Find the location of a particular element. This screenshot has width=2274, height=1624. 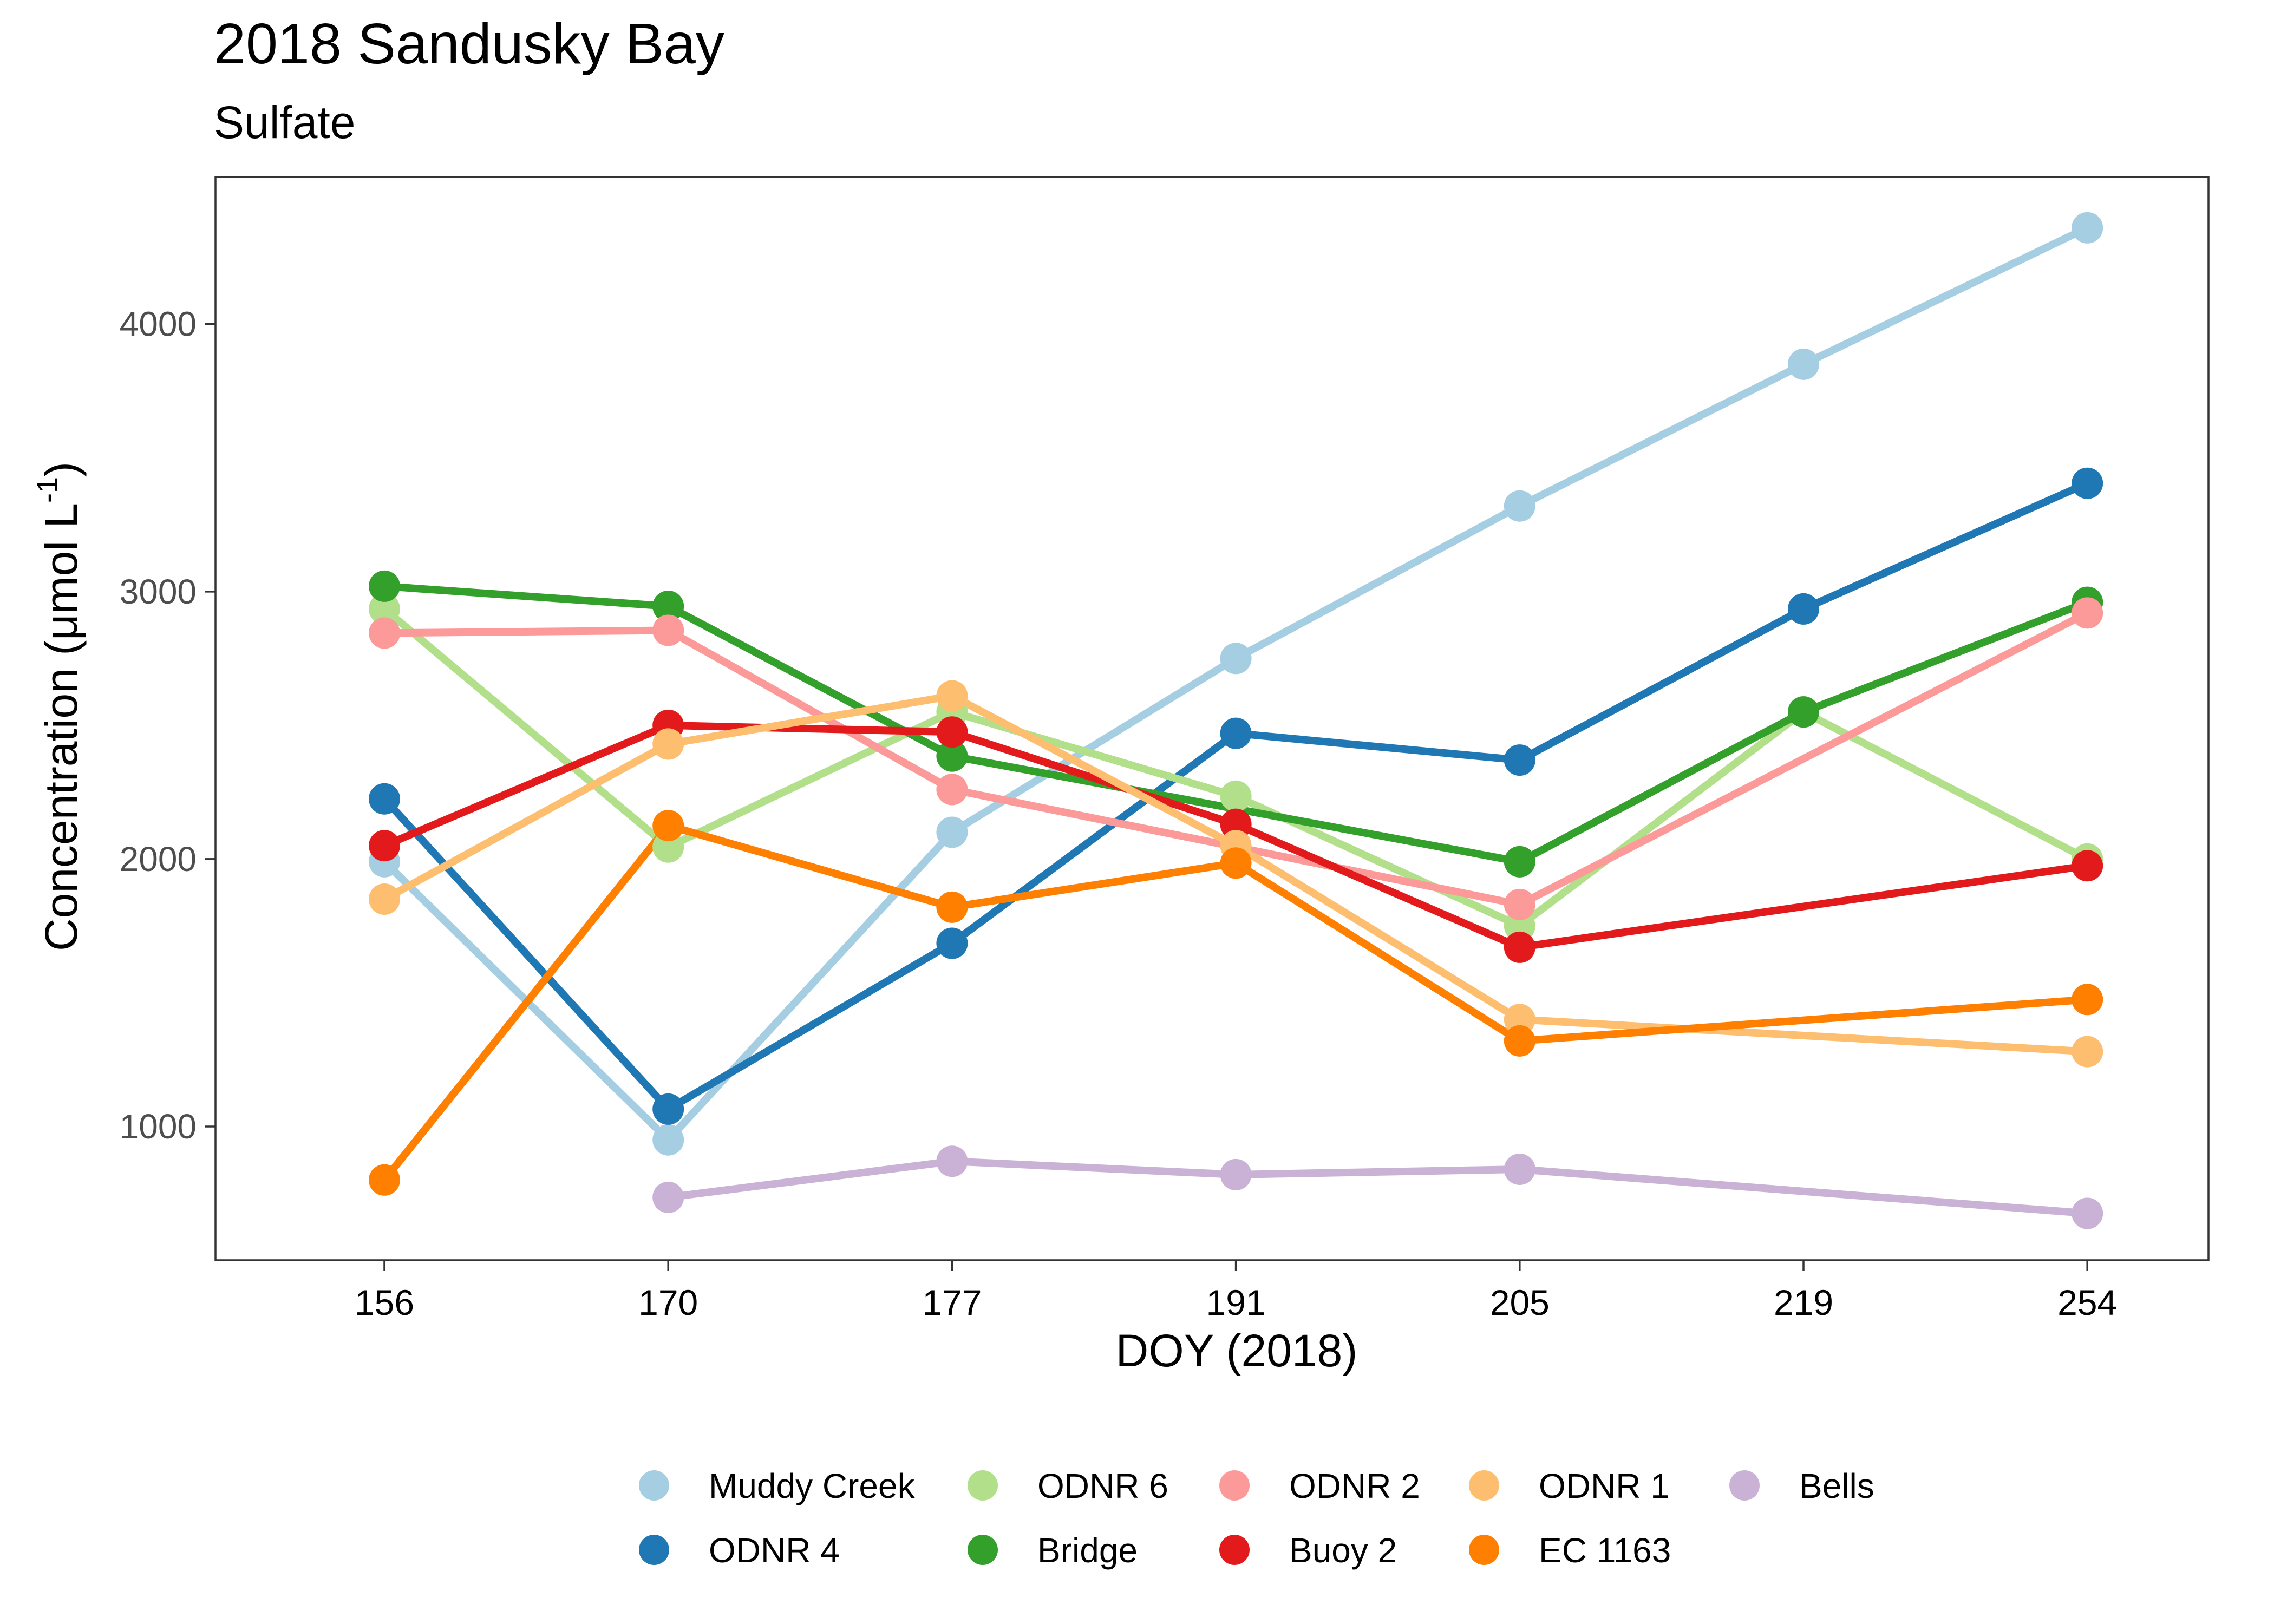

x-tick-label: 156 is located at coordinates (385, 1302).